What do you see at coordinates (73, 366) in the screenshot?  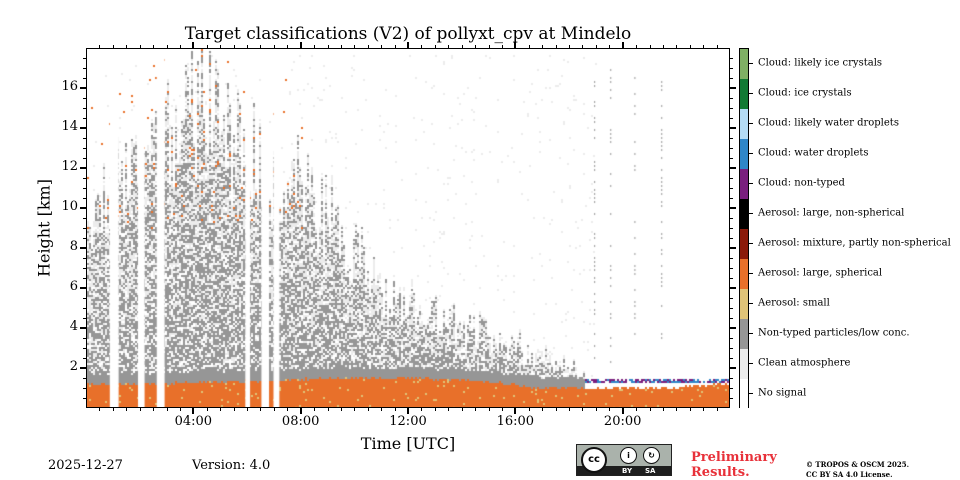 I see `y-tick-label: 2` at bounding box center [73, 366].